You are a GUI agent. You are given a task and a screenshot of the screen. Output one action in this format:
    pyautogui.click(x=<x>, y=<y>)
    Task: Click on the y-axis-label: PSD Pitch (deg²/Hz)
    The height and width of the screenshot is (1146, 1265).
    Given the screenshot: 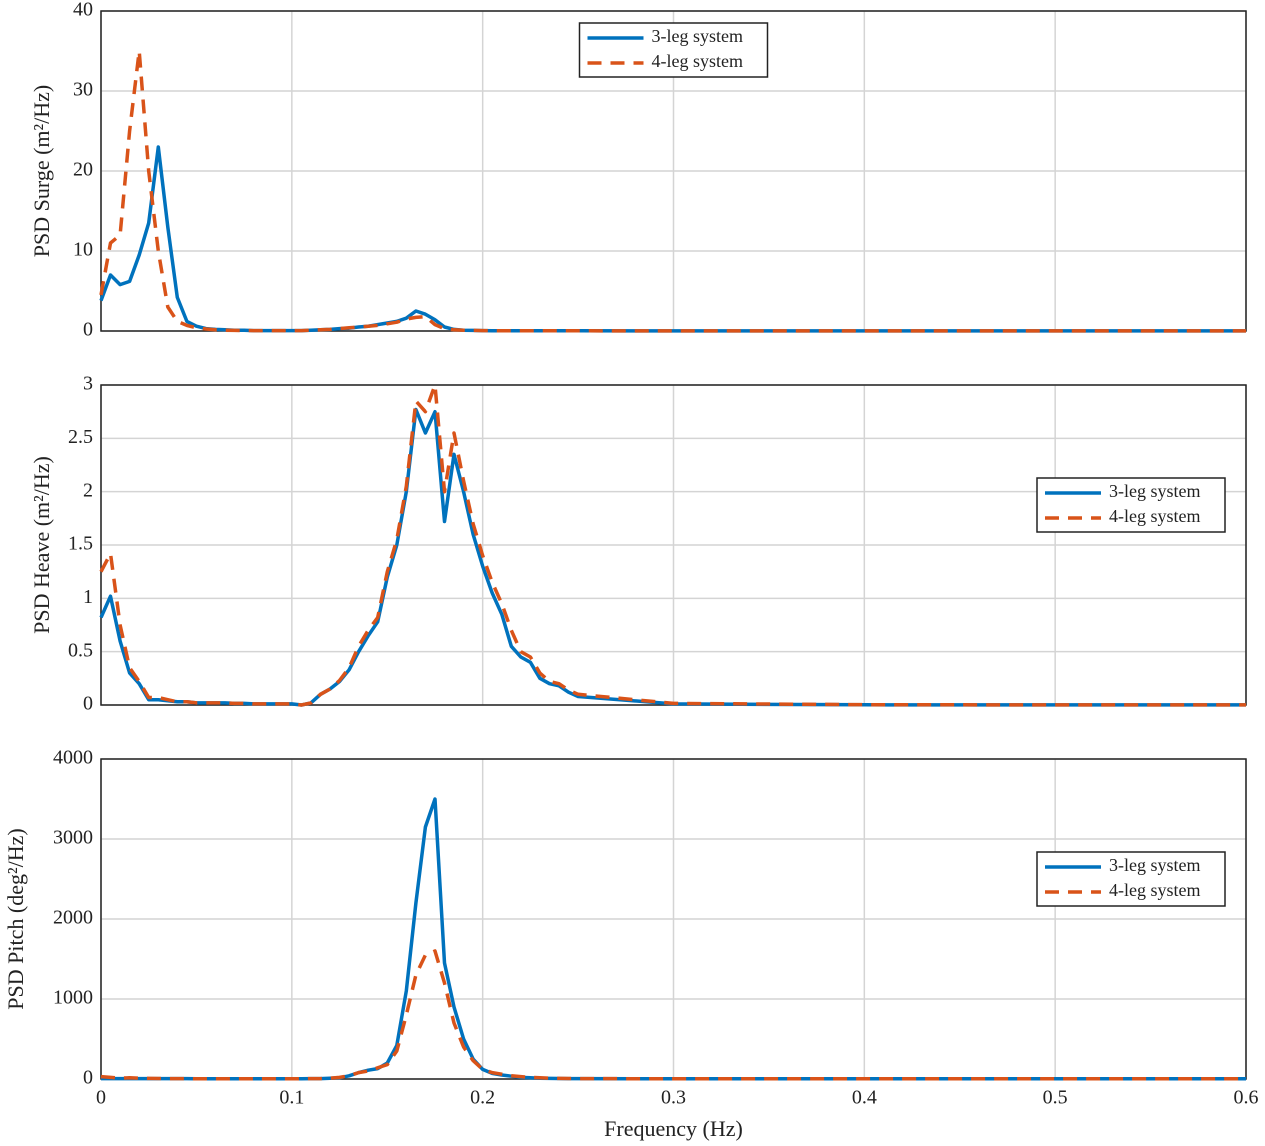 What is the action you would take?
    pyautogui.click(x=15, y=918)
    